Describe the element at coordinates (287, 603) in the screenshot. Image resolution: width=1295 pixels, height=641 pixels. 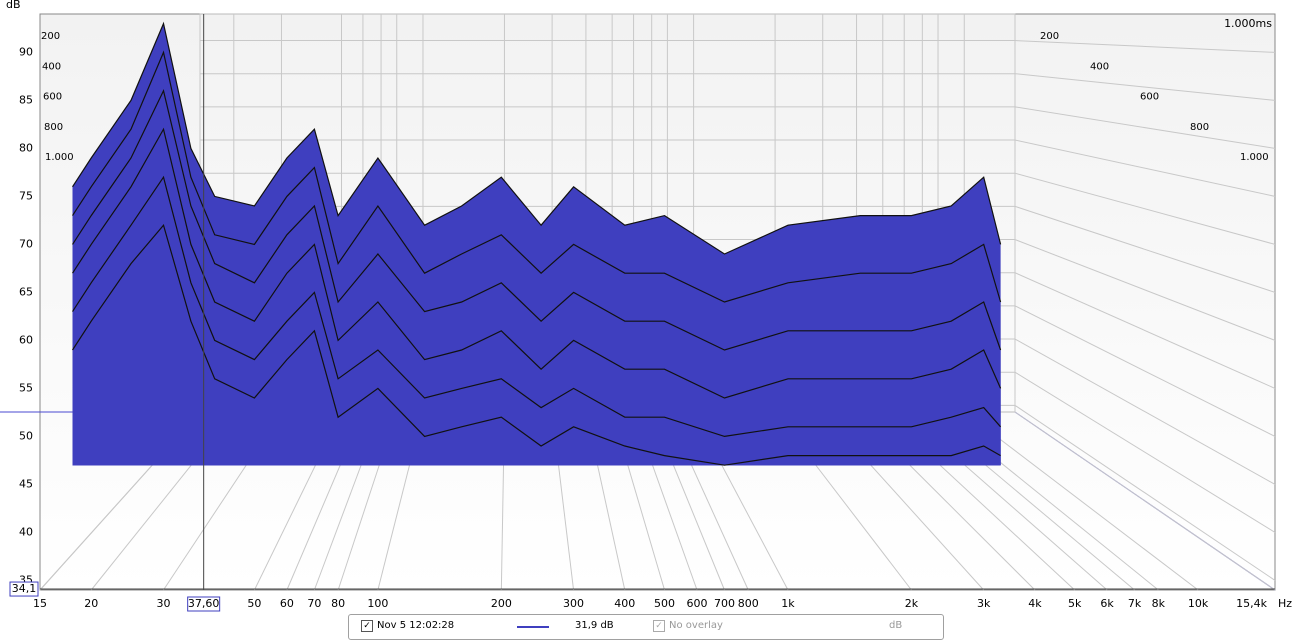
I see `x-tick-label: 60` at that location.